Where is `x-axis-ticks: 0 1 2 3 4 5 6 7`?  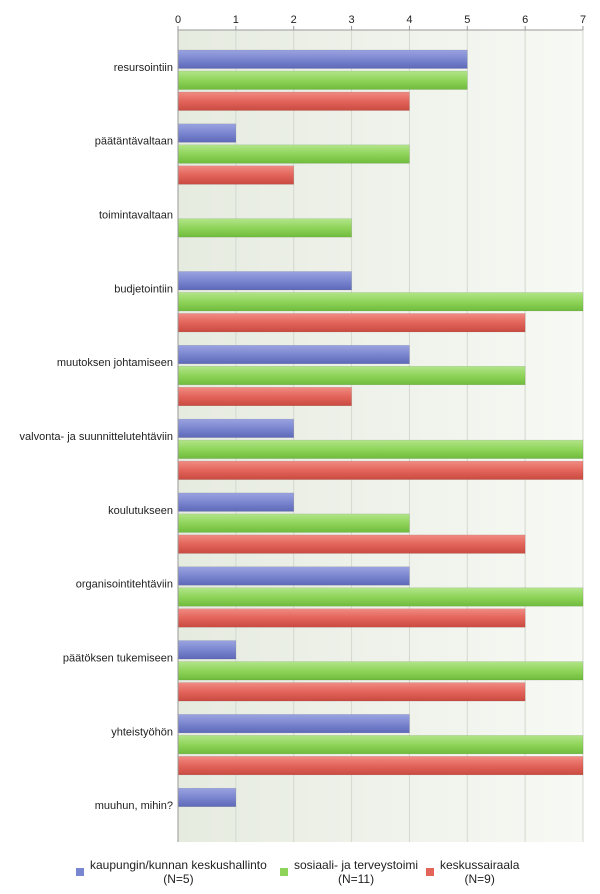
x-axis-ticks: 0 1 2 3 4 5 6 7 is located at coordinates (380, 22).